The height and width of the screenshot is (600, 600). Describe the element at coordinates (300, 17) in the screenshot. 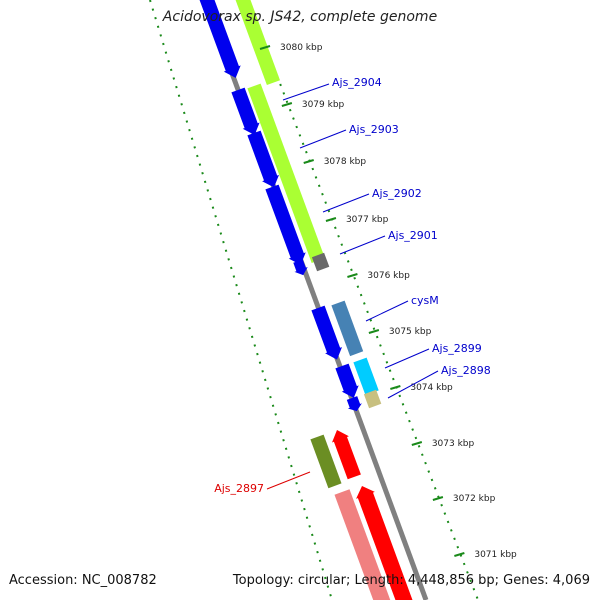

I see `map-title: Acidovorax sp. JS42, complete genome` at that location.